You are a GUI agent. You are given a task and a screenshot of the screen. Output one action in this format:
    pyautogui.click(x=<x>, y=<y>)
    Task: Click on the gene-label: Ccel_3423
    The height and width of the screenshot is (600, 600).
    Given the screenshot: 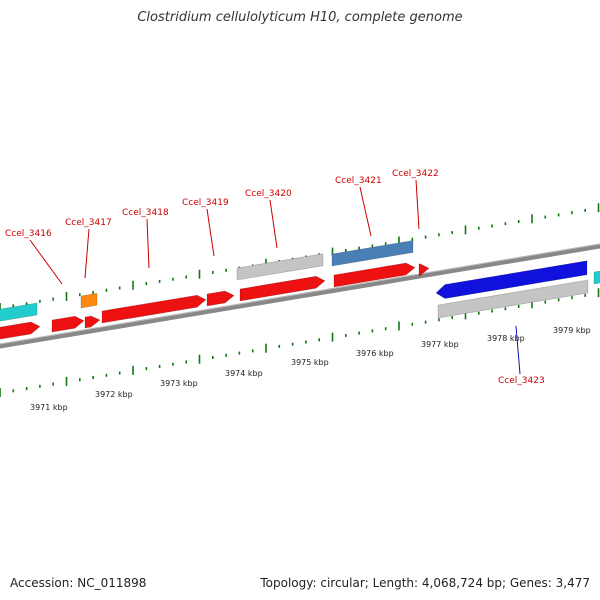 What is the action you would take?
    pyautogui.click(x=521, y=381)
    